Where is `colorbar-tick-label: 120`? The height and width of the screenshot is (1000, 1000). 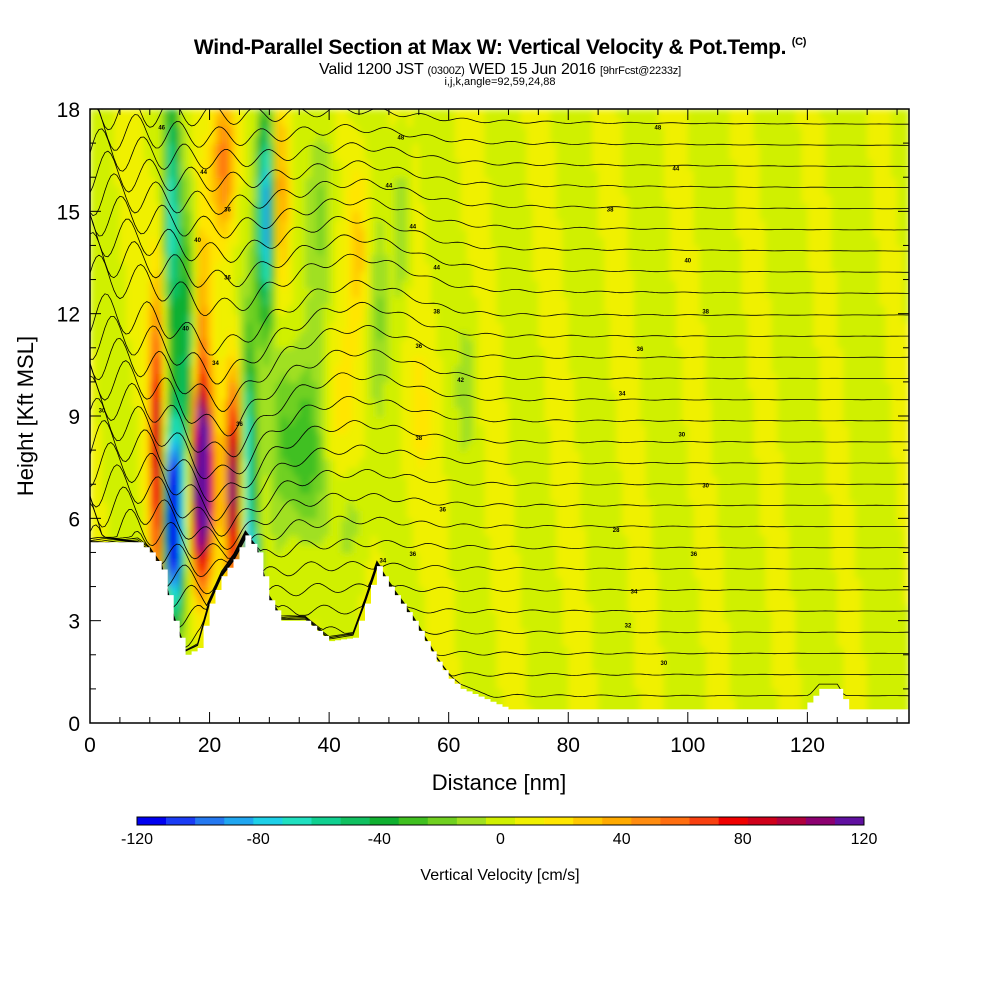
colorbar-tick-label: 120 is located at coordinates (864, 839).